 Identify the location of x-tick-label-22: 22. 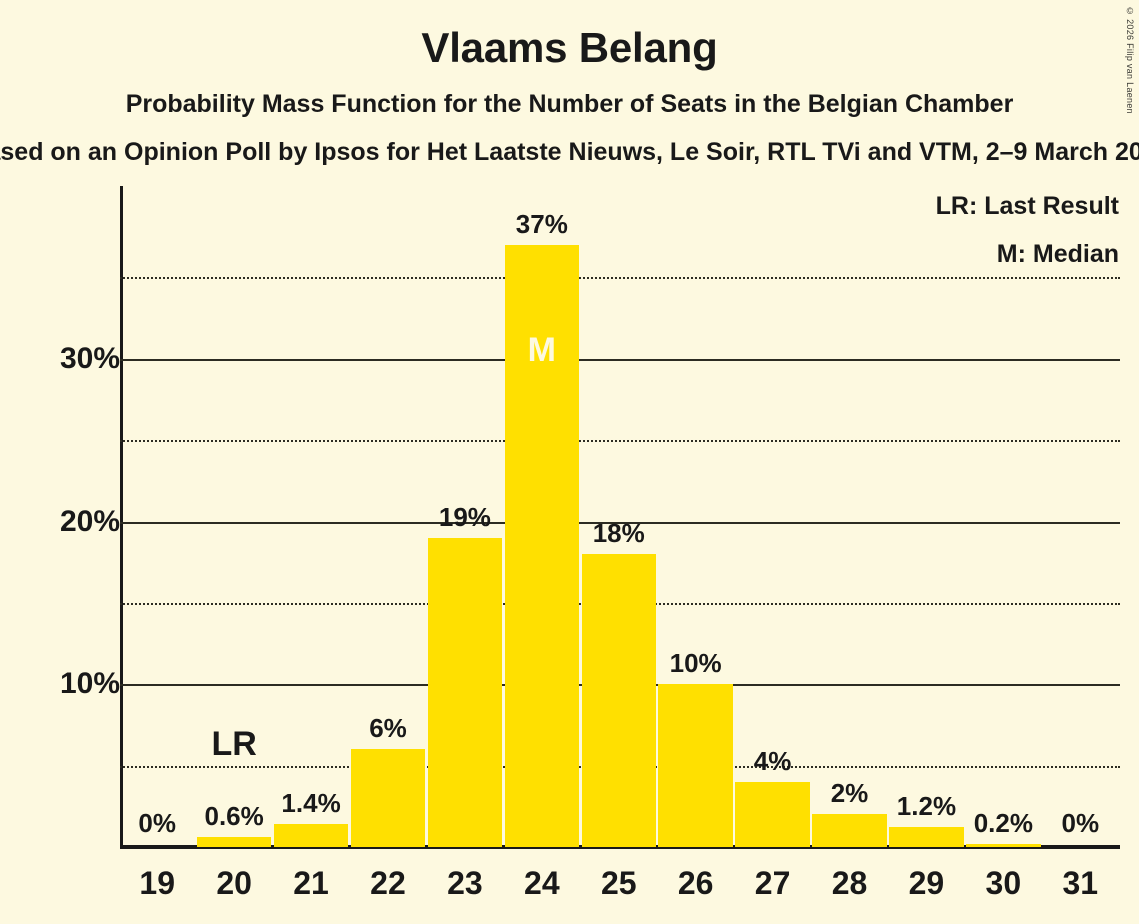
(388, 883).